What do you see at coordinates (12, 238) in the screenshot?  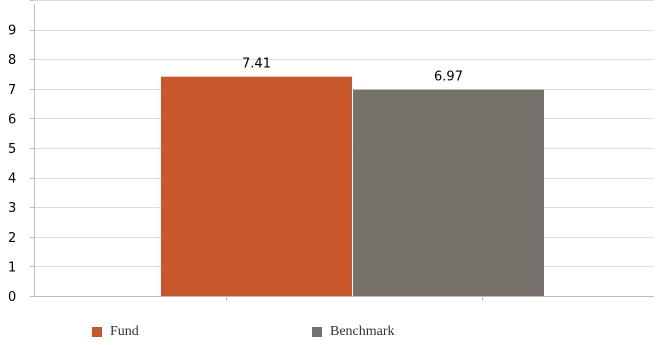 I see `y-tick-label: 2` at bounding box center [12, 238].